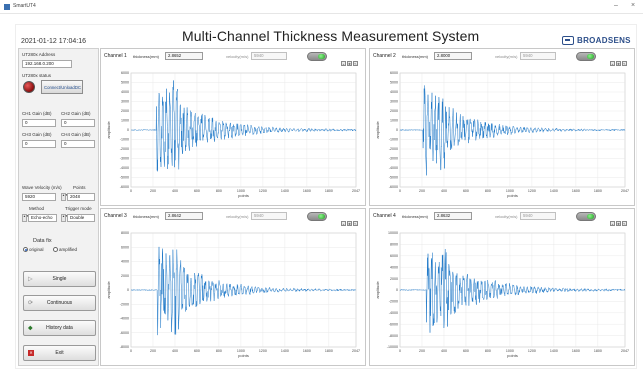 This screenshot has width=643, height=373. What do you see at coordinates (55, 249) in the screenshot?
I see `radio-amplified` at bounding box center [55, 249].